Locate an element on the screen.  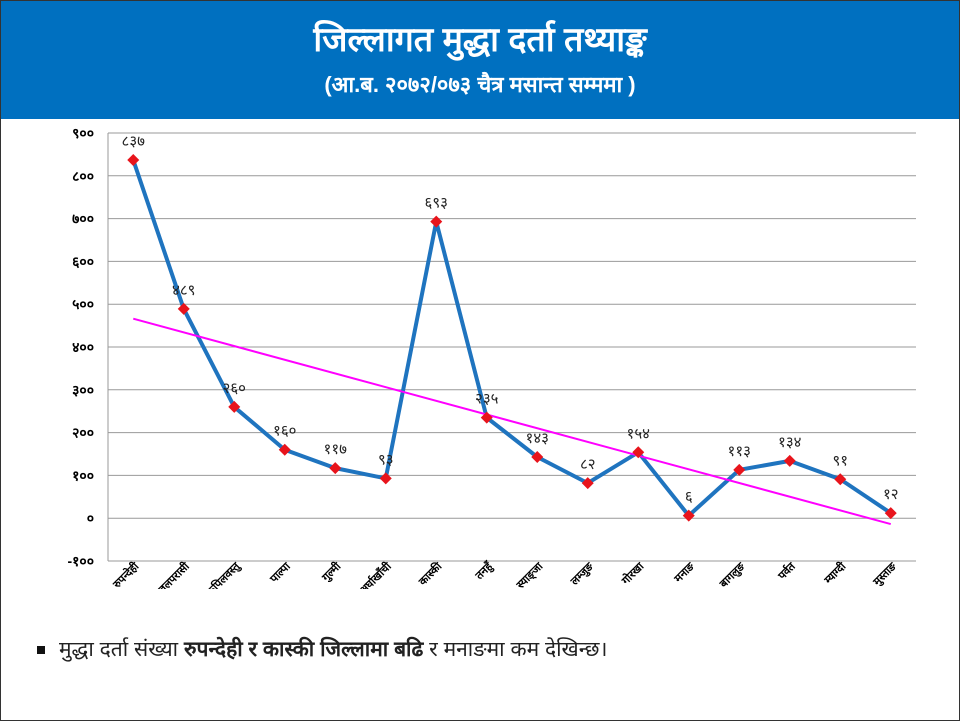
note-text: र मनाङमा कम देखिन्छ। is located at coordinates (515, 649).